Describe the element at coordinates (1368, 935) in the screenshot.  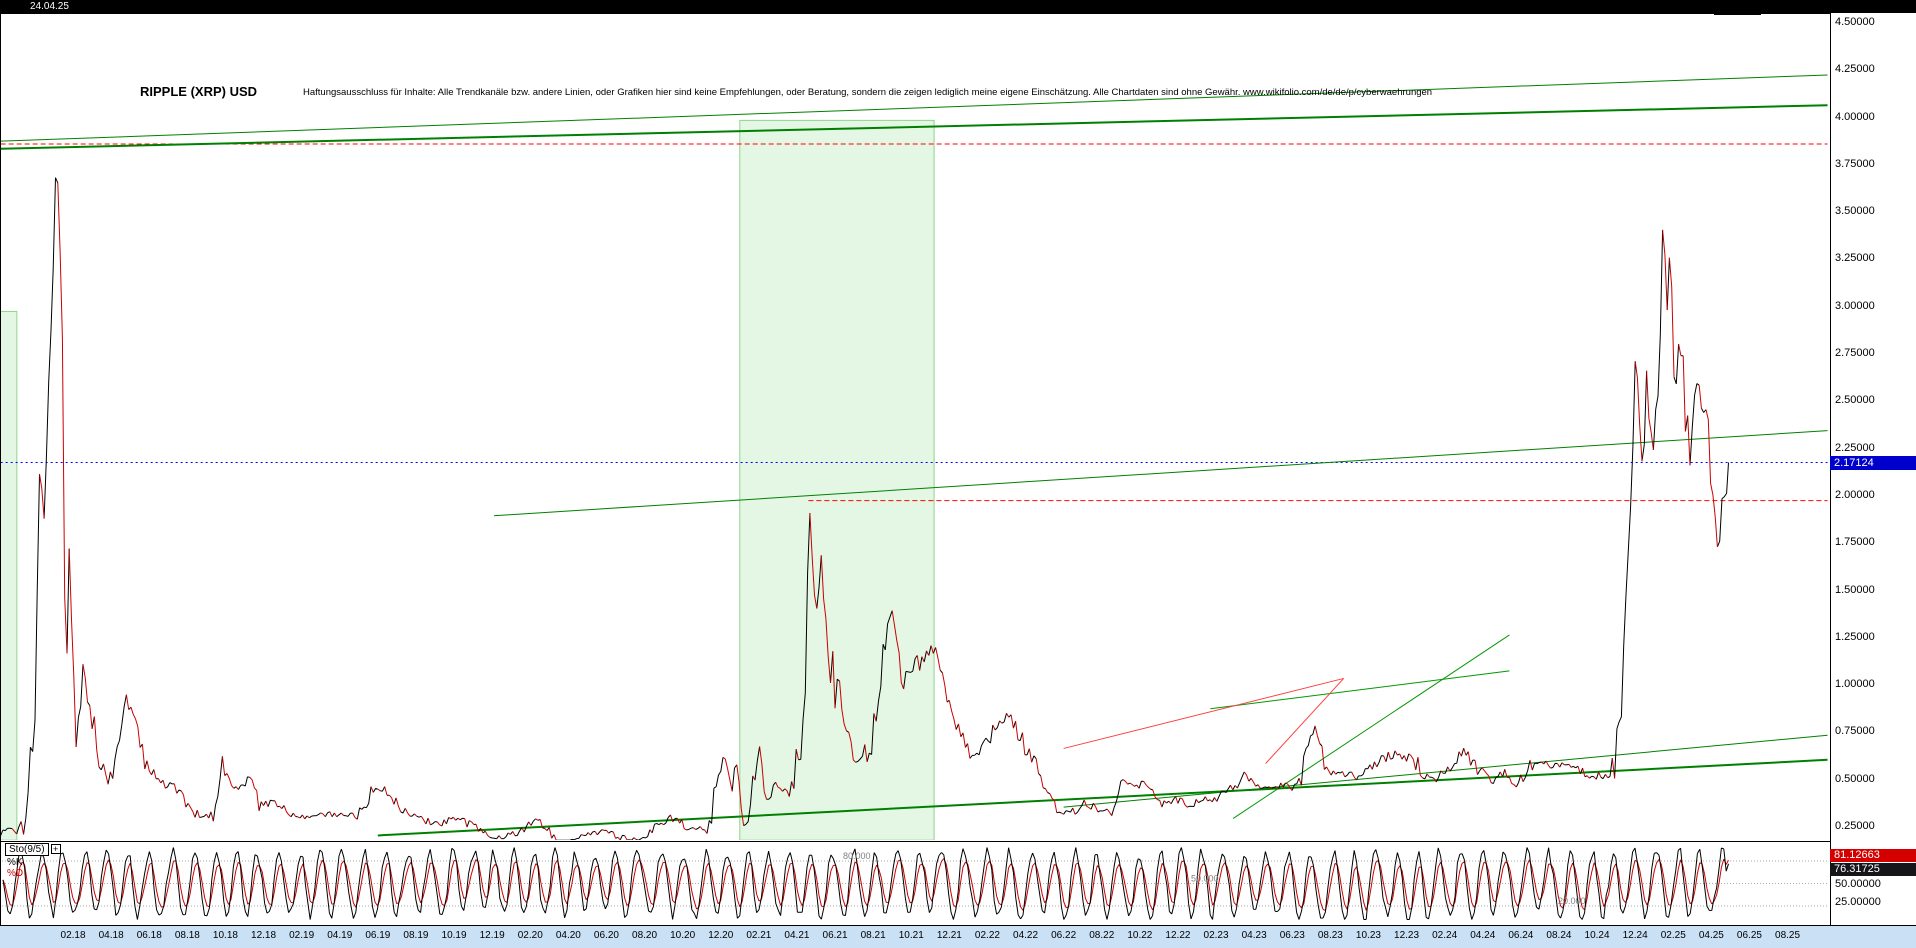
I see `x-axis-label: 10.23` at that location.